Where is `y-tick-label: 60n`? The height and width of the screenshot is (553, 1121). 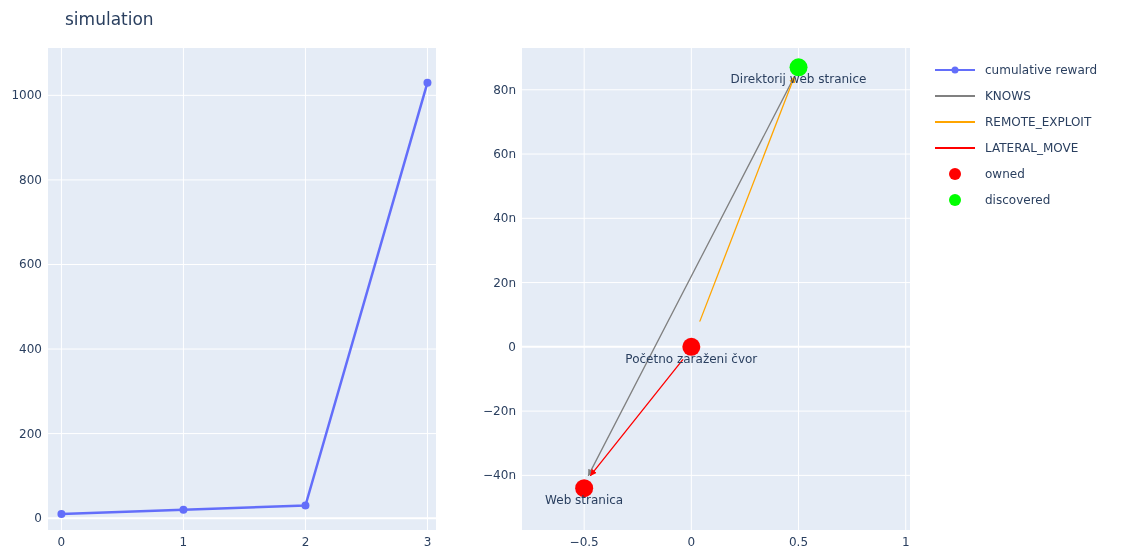
y-tick-label: 60n is located at coordinates (504, 154).